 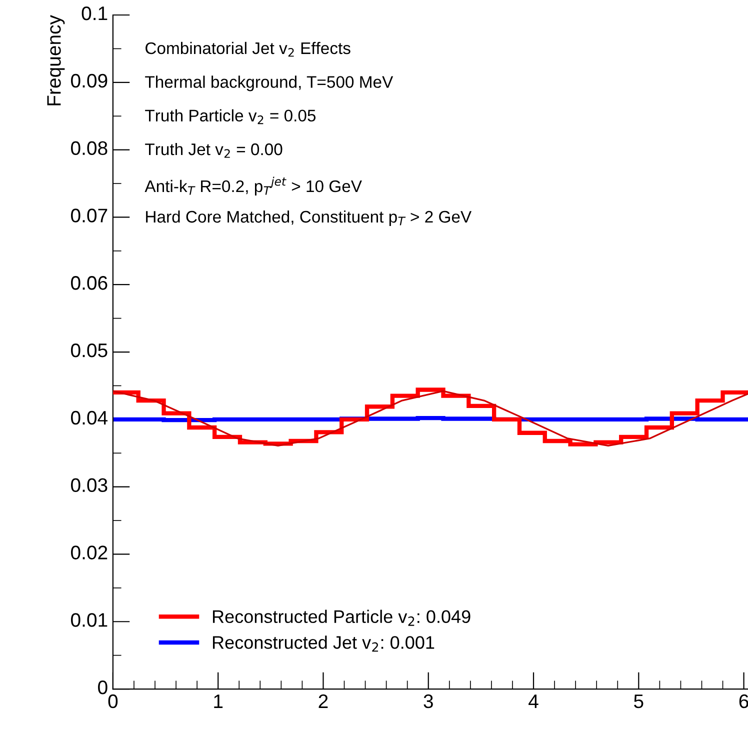 What do you see at coordinates (89, 417) in the screenshot?
I see `y-tick-label: 0.04` at bounding box center [89, 417].